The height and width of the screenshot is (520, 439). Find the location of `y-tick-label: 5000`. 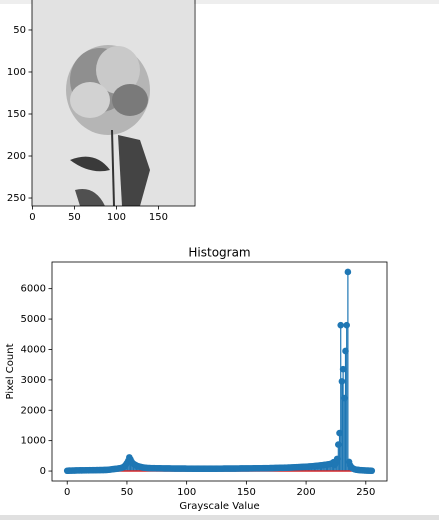

y-tick-label: 5000 is located at coordinates (33, 319).